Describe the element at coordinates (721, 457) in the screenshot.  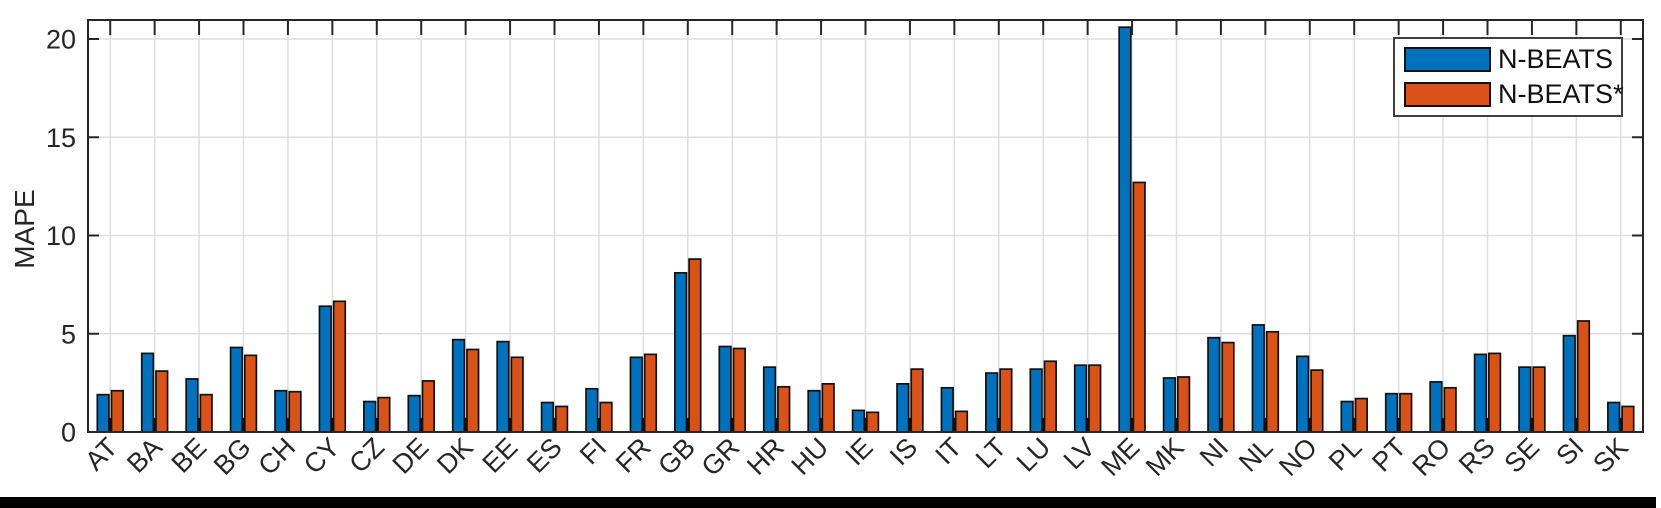
I see `x-tick-label-GR: GR` at that location.